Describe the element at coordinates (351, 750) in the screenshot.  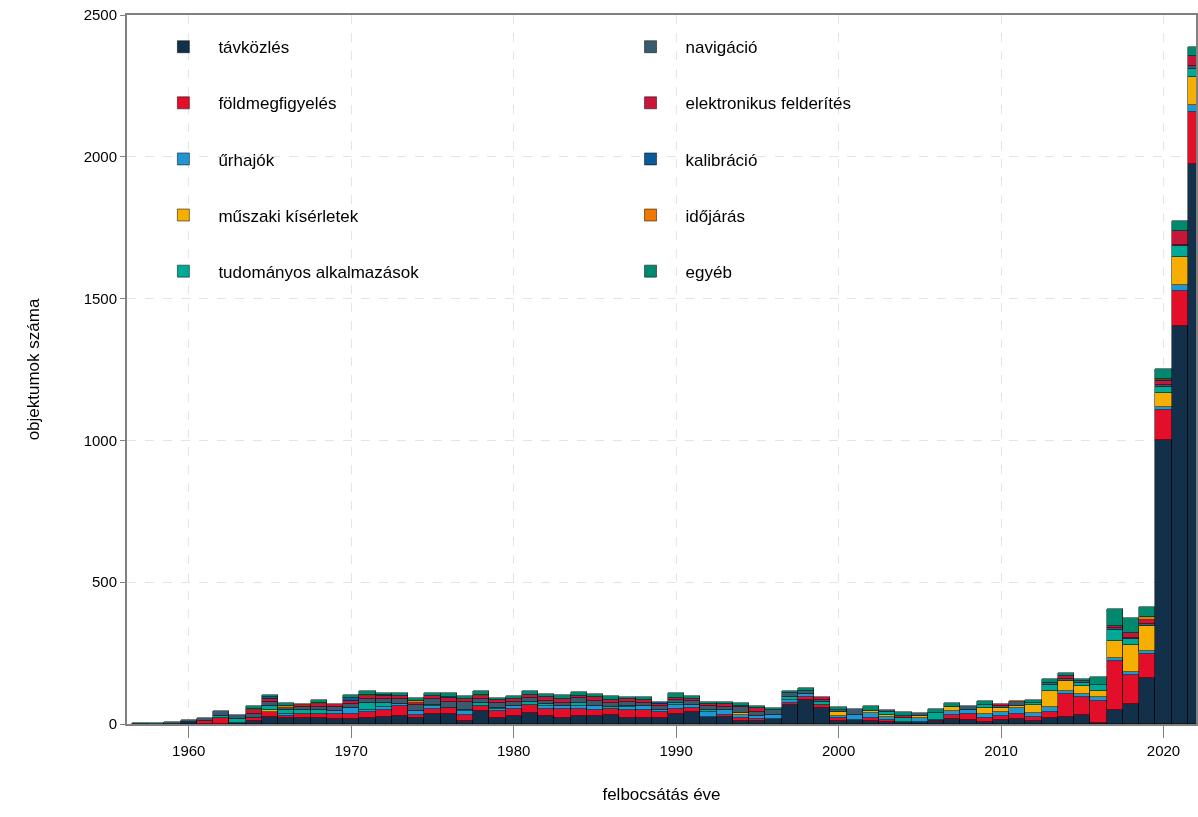
I see `x-tick-label: 1970` at that location.